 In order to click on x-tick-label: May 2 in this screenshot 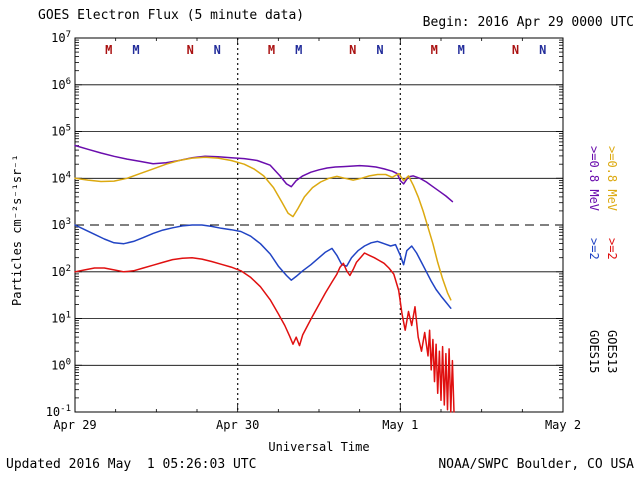, I will do `click(563, 425)`.